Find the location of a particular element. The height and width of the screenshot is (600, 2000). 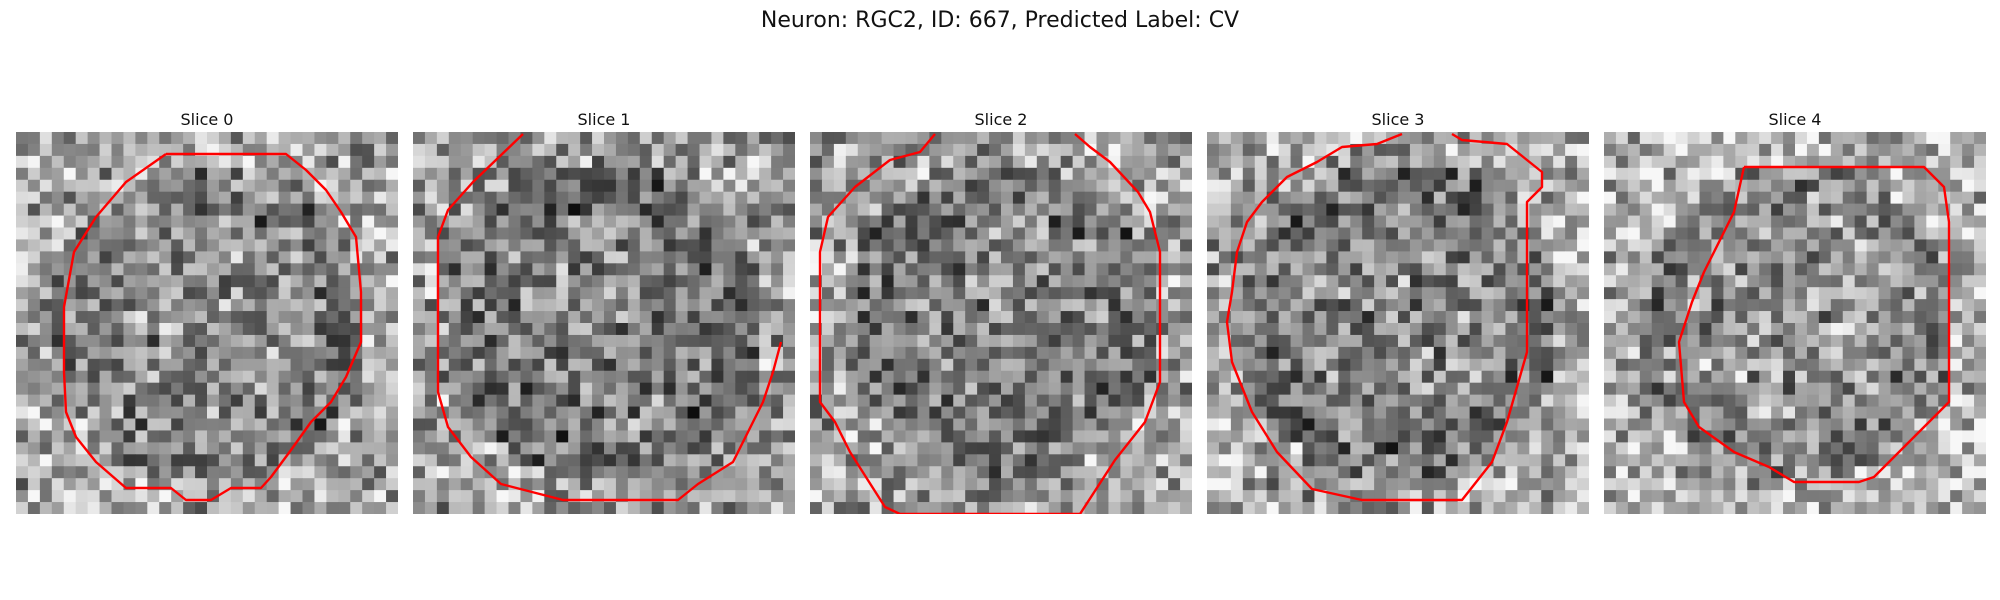

slice-title-4: Slice 4 is located at coordinates (1795, 119).